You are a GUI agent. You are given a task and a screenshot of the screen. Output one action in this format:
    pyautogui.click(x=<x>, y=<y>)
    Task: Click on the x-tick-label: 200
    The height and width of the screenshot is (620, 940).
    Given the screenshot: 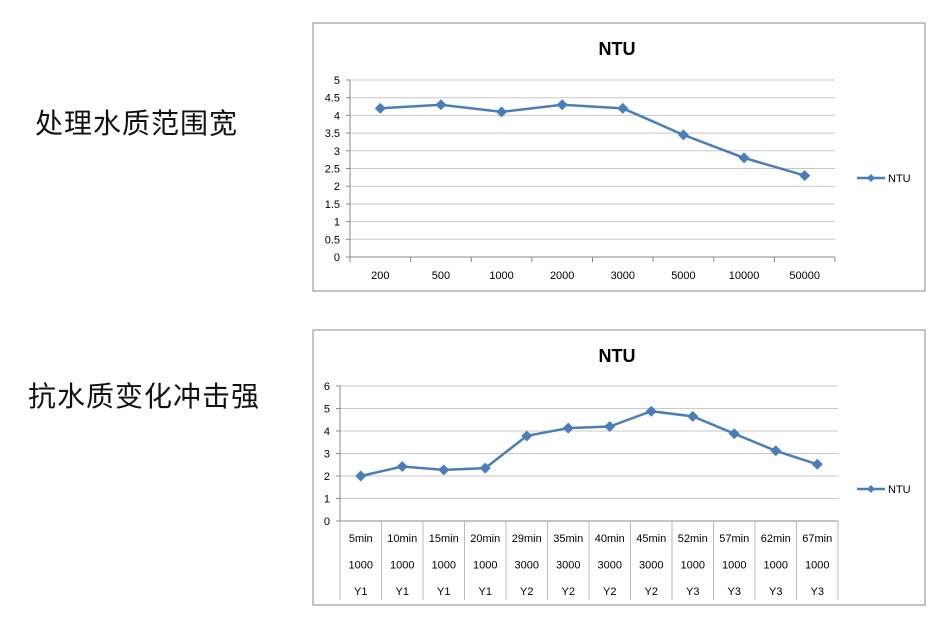 What is the action you would take?
    pyautogui.click(x=380, y=276)
    